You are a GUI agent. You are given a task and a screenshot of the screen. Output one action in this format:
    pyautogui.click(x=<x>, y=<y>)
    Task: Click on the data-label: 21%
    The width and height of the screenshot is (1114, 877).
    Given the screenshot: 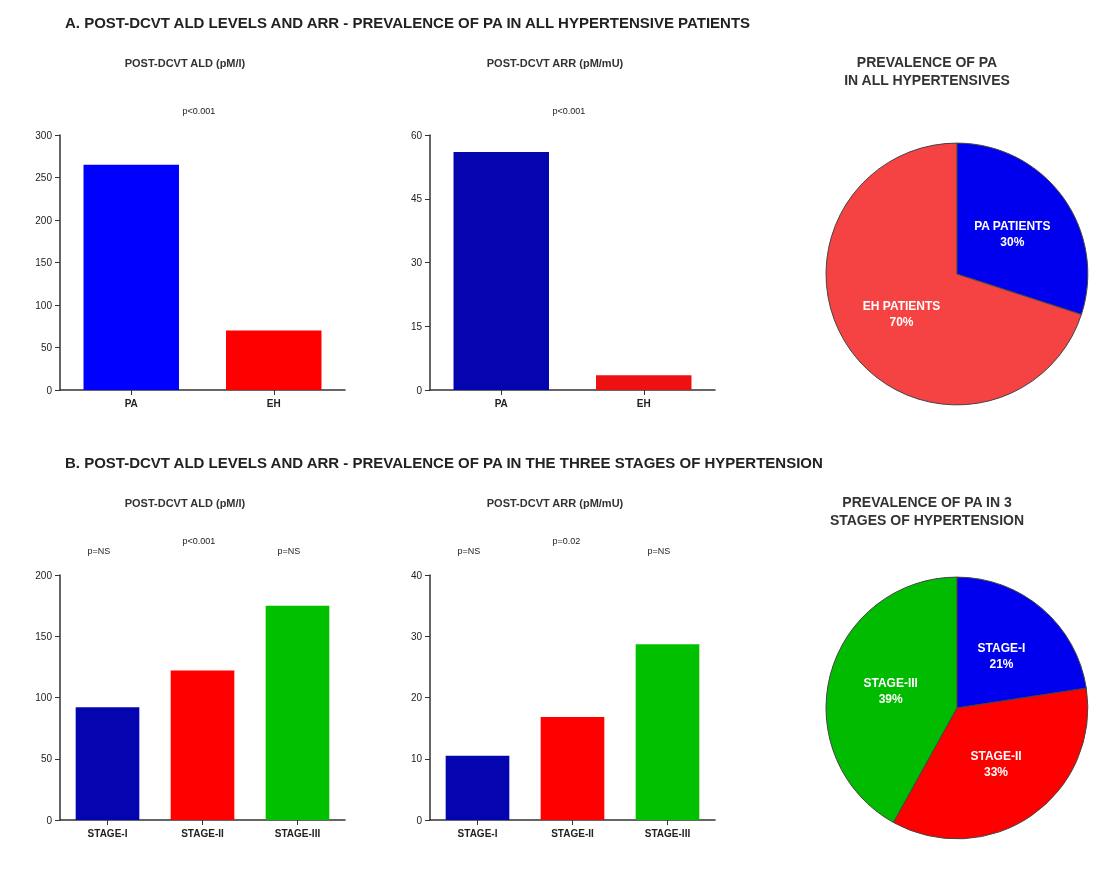 What is the action you would take?
    pyautogui.click(x=1001, y=664)
    